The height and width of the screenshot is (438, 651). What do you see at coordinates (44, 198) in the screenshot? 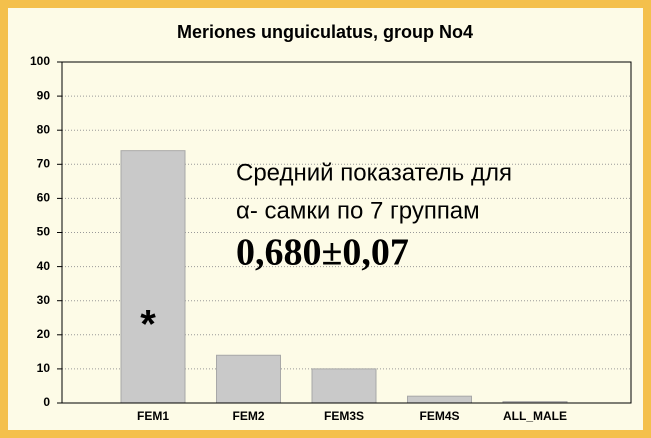
I see `y-tick-label: 60` at bounding box center [44, 198].